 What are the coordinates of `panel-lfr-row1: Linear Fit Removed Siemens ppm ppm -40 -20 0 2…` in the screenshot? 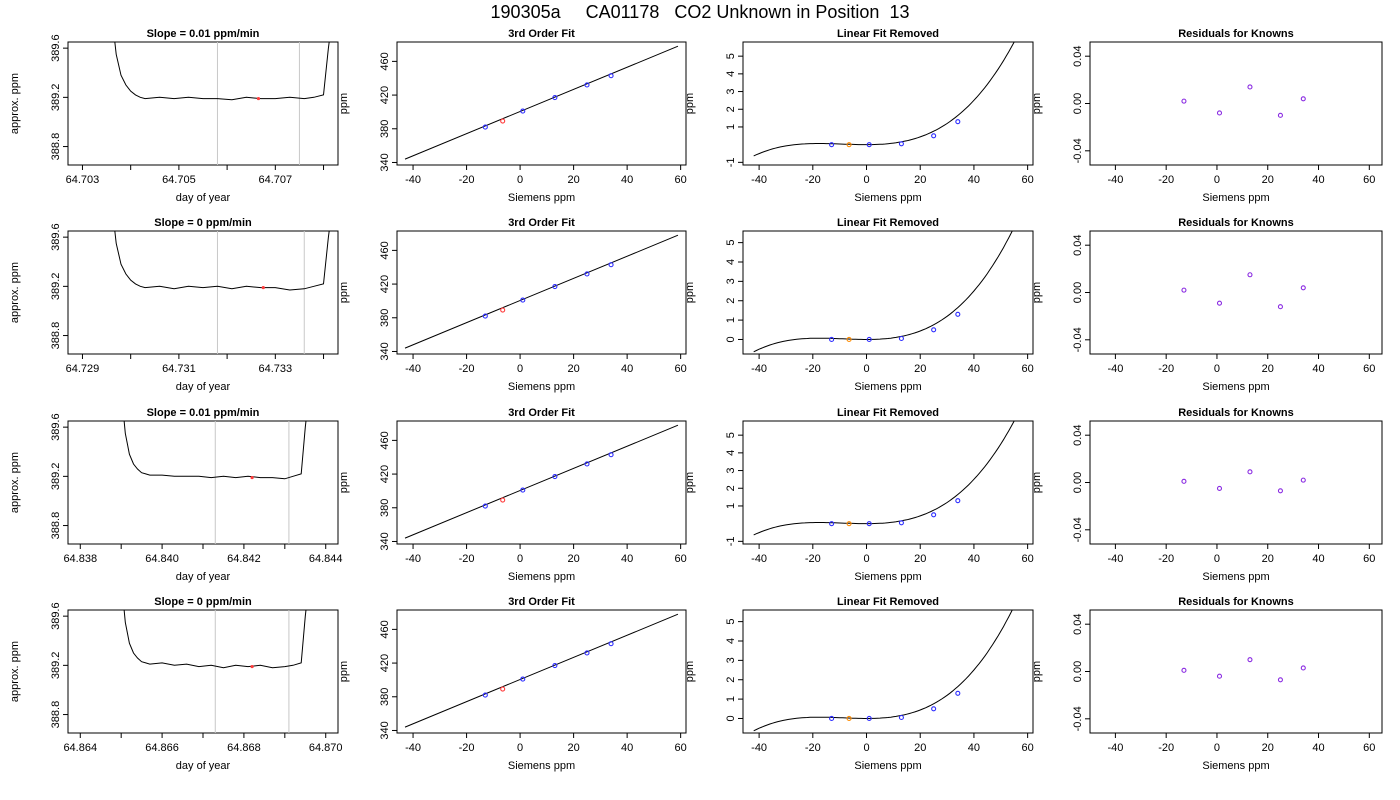 It's located at (859, 116).